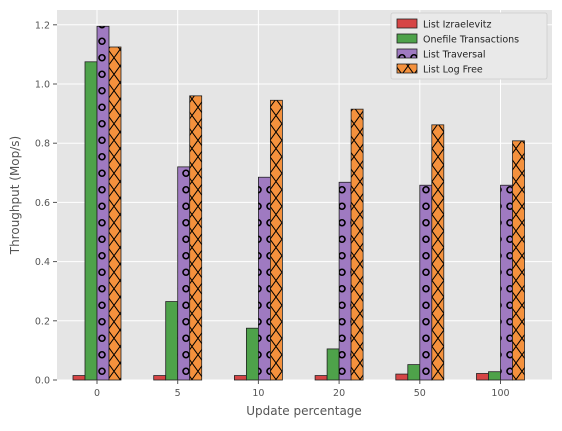  I want to click on x-tick-label: 100, so click(500, 393).